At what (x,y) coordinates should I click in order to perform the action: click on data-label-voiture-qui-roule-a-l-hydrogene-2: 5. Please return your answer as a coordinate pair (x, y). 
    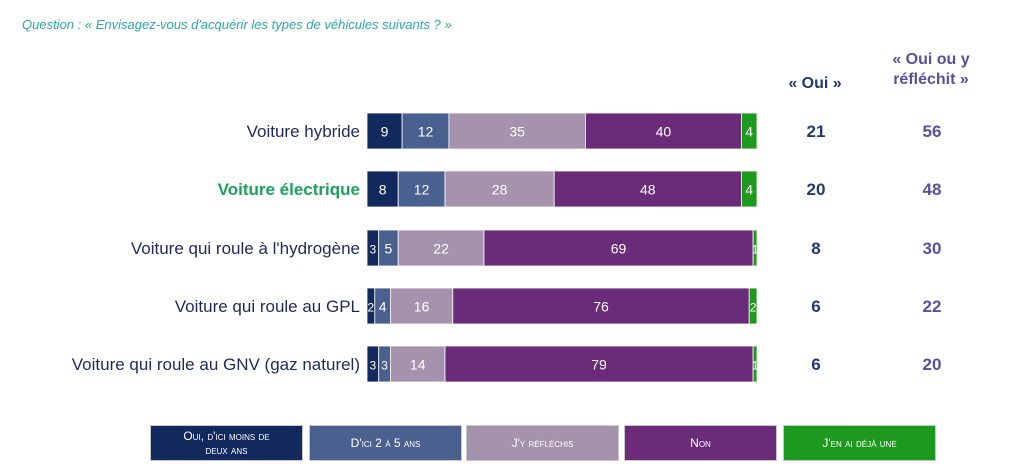
    Looking at the image, I should click on (389, 249).